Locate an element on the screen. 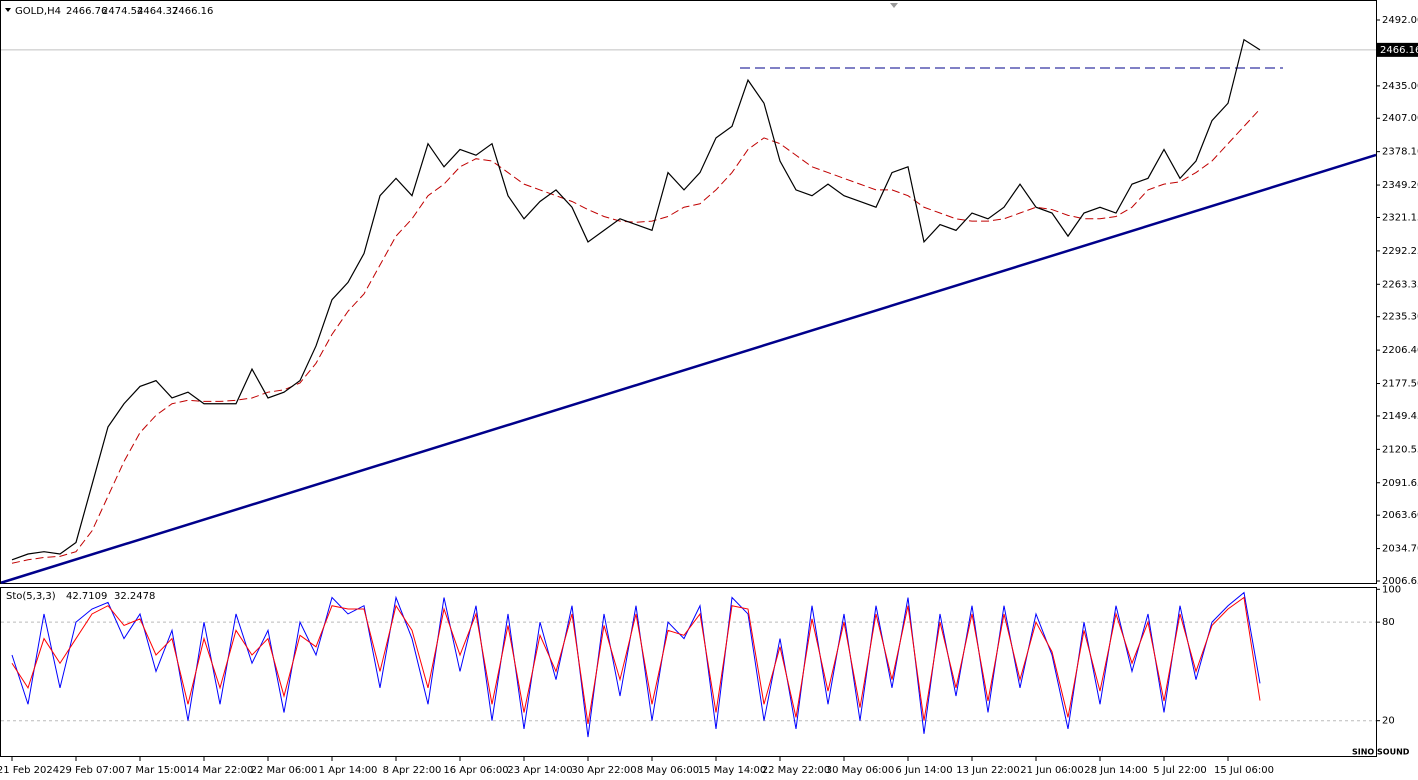 This screenshot has width=1418, height=780. x-tick-label: 5 Jul 22:00 is located at coordinates (1180, 770).